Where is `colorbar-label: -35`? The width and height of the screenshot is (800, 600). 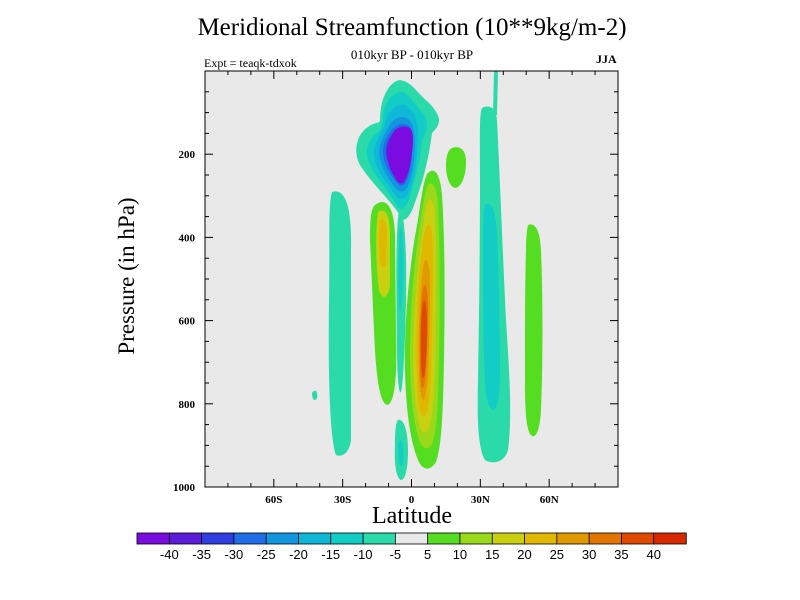
colorbar-label: -35 is located at coordinates (201, 554).